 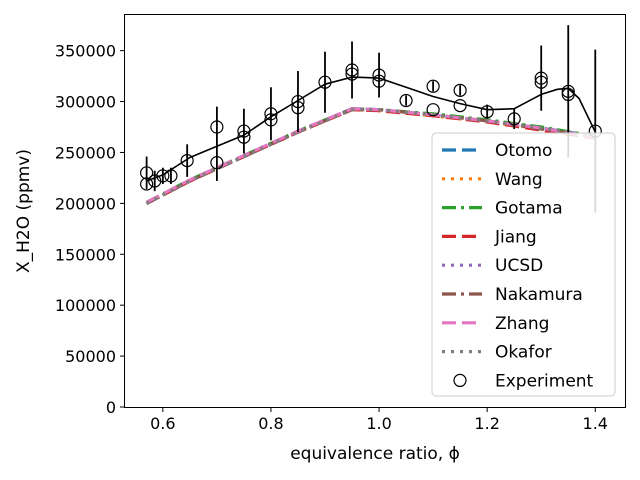 What do you see at coordinates (460, 380) in the screenshot?
I see `legend-swatch-experiment` at bounding box center [460, 380].